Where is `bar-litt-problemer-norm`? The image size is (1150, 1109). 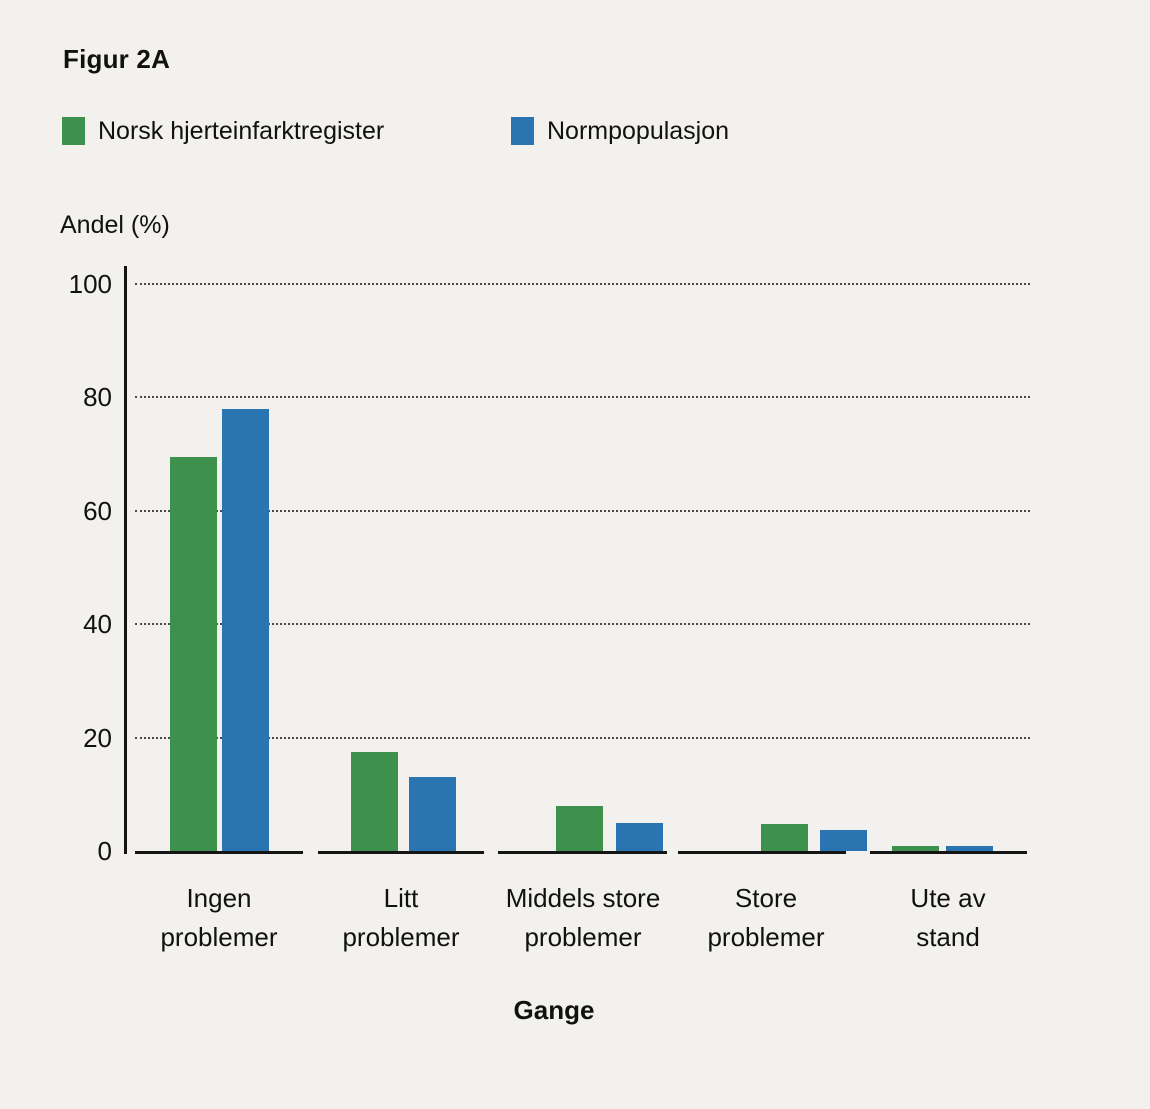 bar-litt-problemer-norm is located at coordinates (432, 814).